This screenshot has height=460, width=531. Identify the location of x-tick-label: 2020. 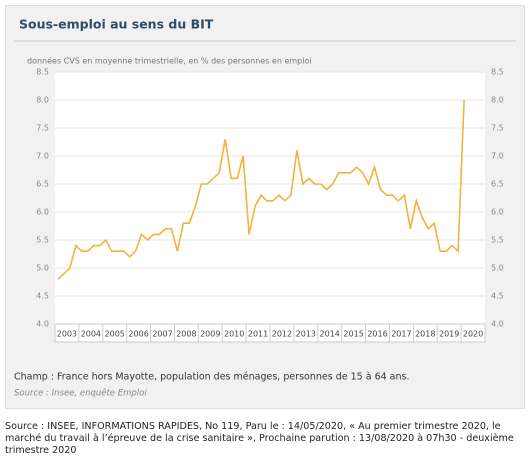
(473, 334).